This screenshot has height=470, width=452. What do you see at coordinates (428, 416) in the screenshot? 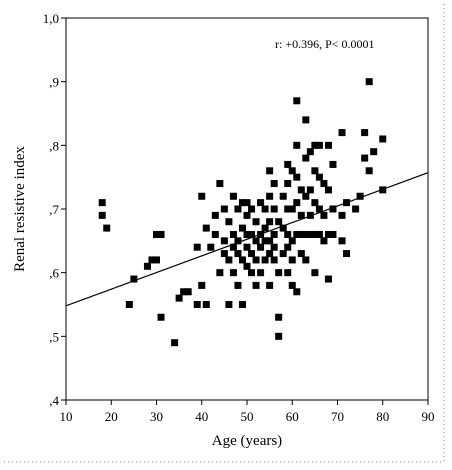
I see `x-tick-label: 90` at bounding box center [428, 416].